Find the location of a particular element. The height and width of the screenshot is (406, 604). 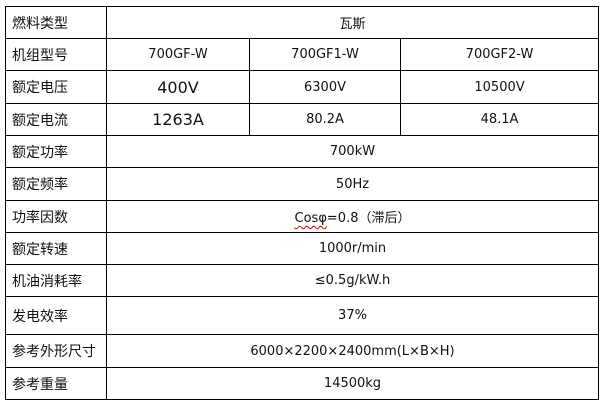

row-power-factor: 功率因数 Cosφ=0.8（滞后） is located at coordinates (302, 216).